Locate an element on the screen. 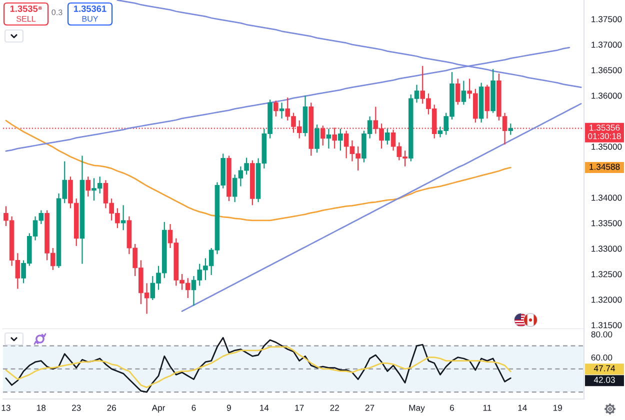  text: 47.74 is located at coordinates (605, 368).